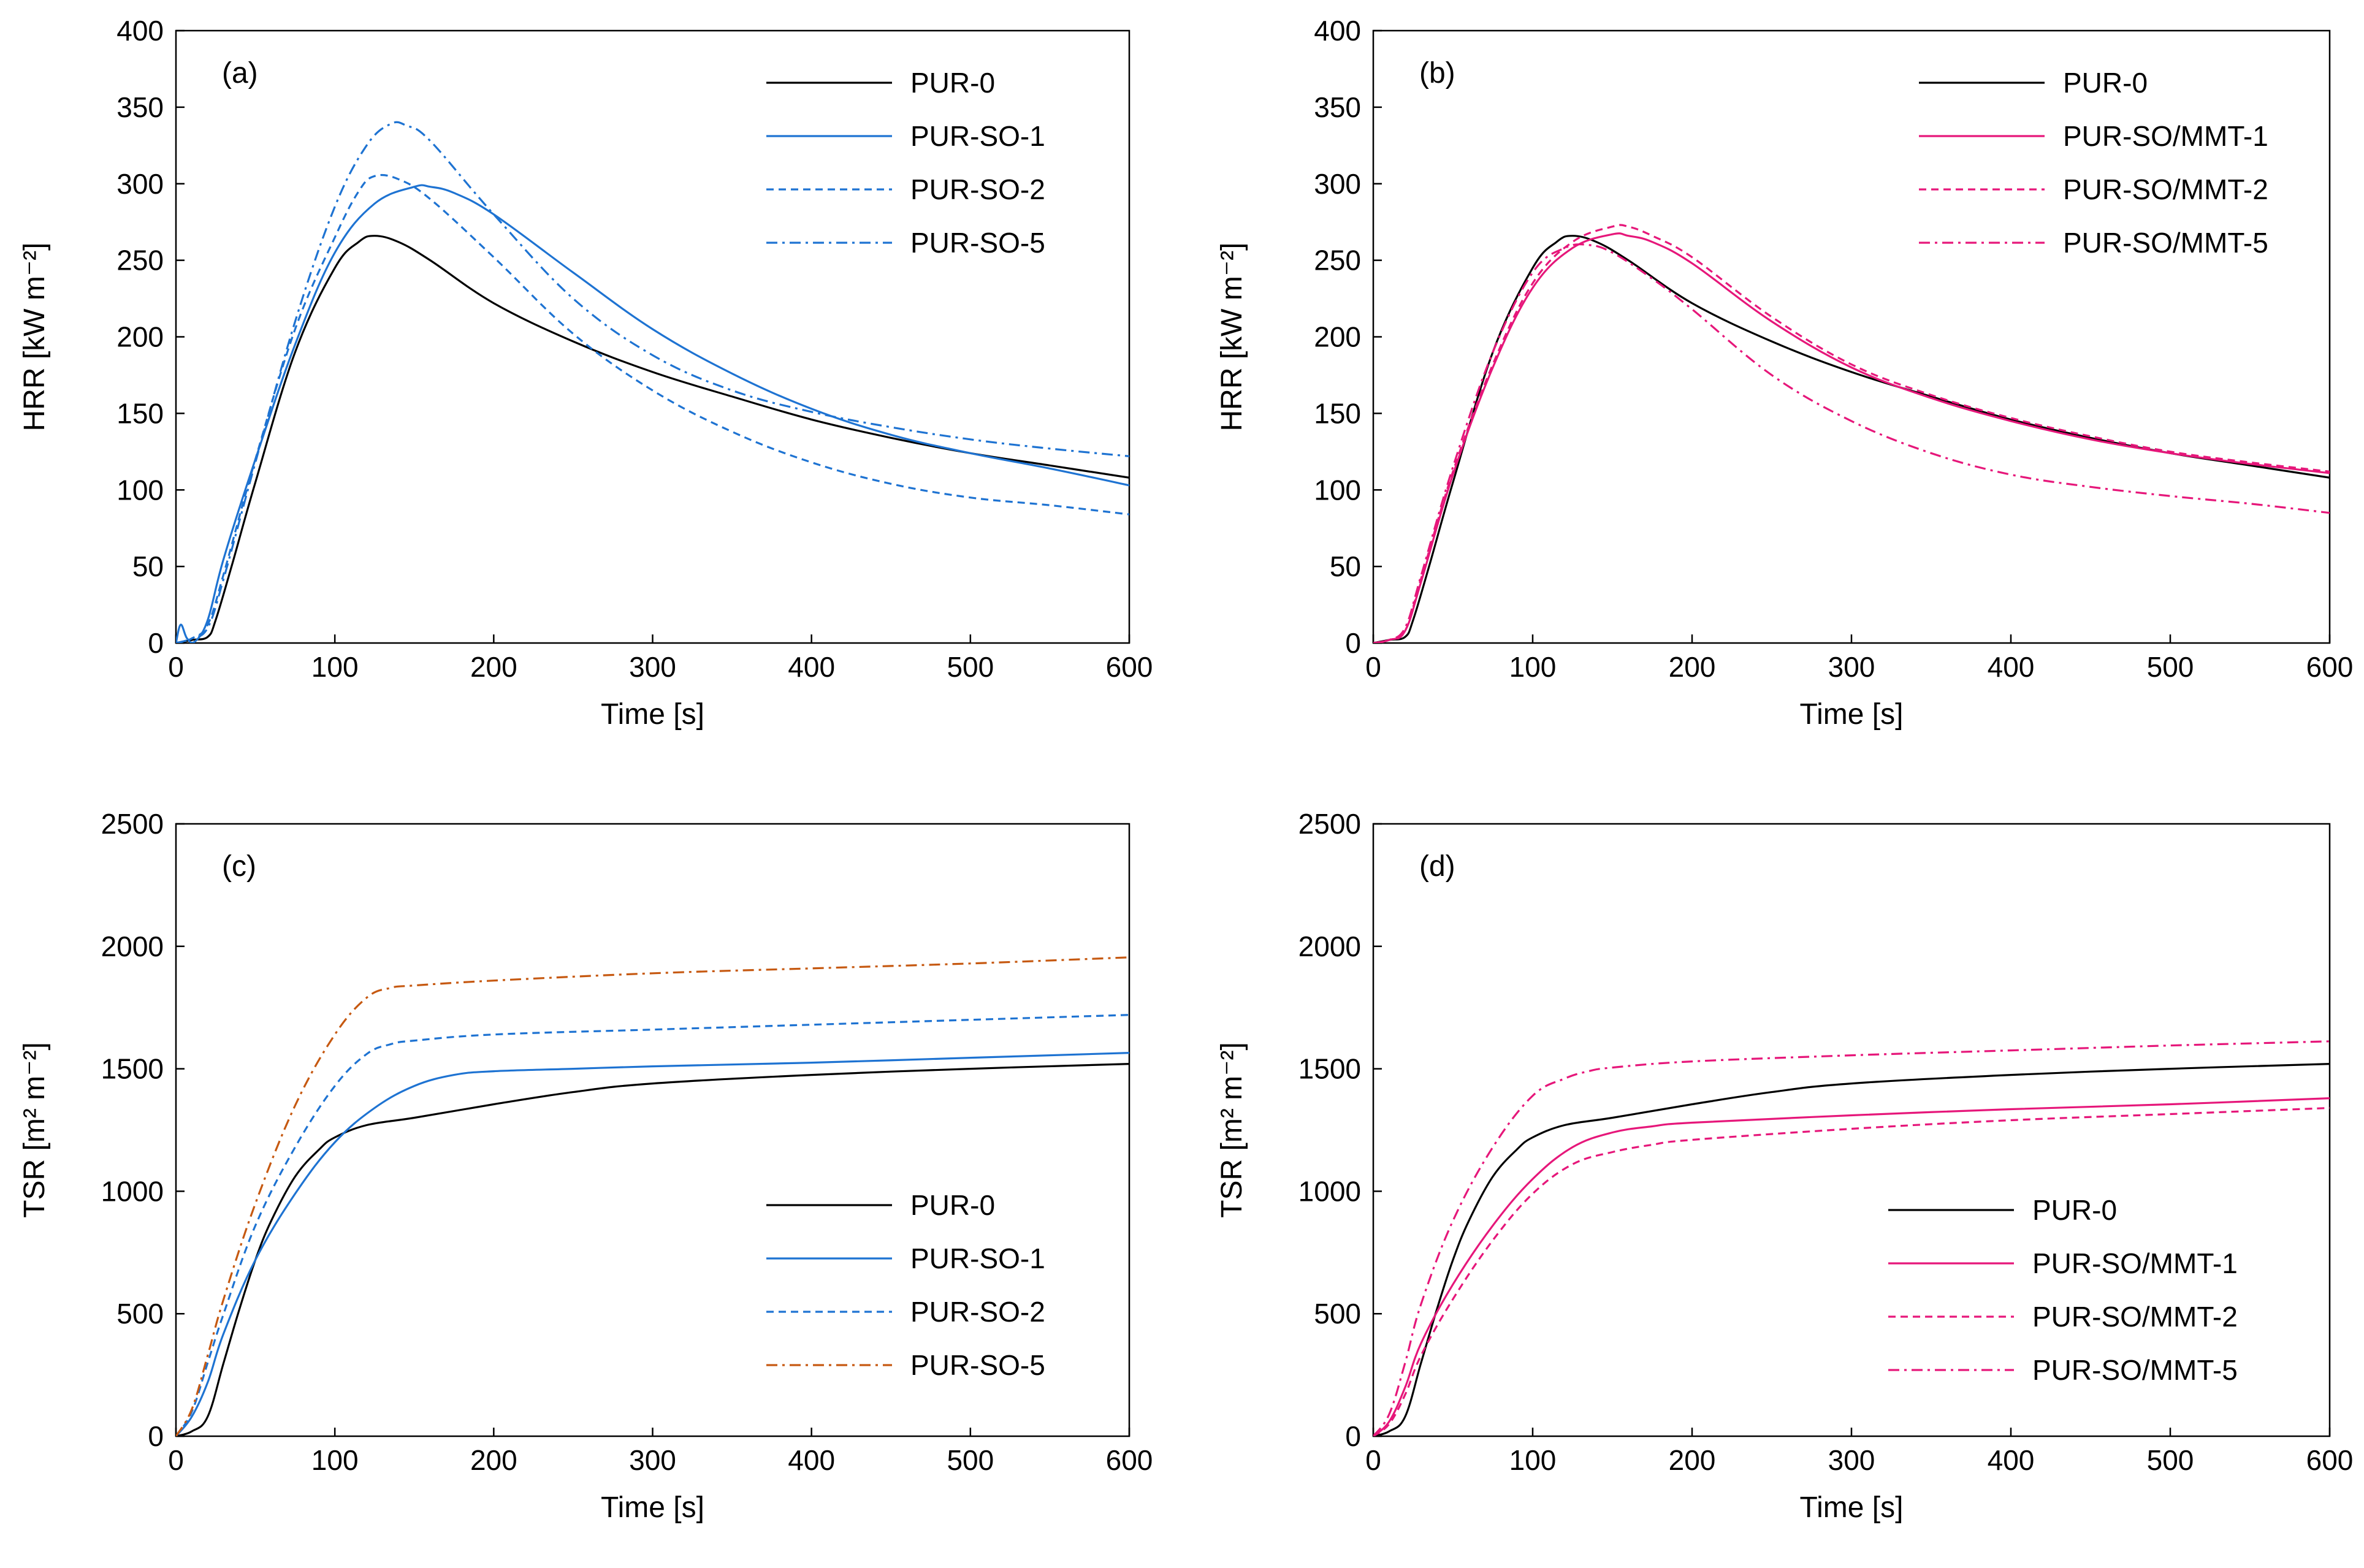  What do you see at coordinates (239, 867) in the screenshot?
I see `panel-label: (c)` at bounding box center [239, 867].